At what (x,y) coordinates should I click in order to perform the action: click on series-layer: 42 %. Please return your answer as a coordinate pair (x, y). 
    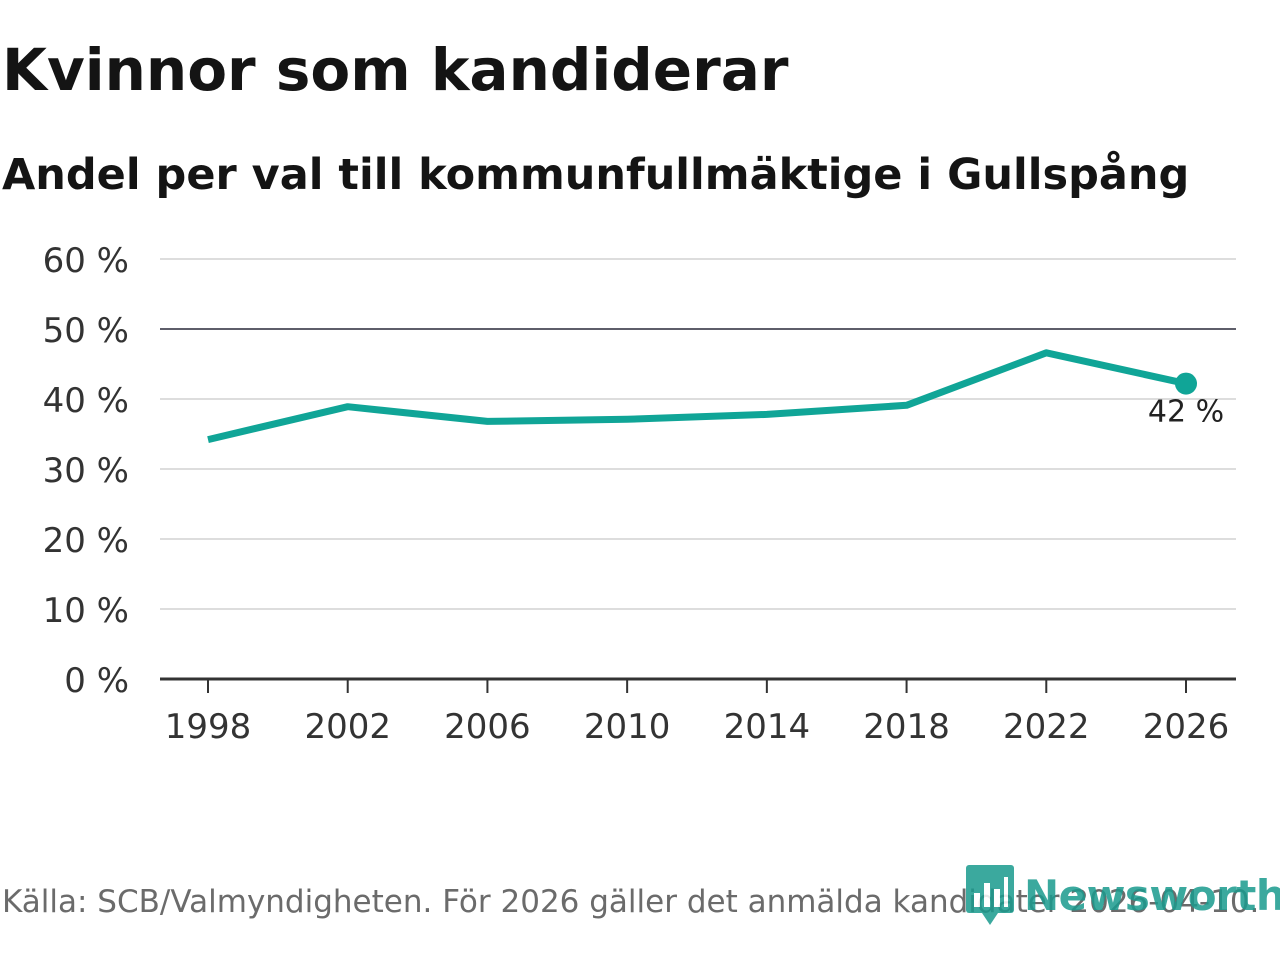
    Looking at the image, I should click on (715, 396).